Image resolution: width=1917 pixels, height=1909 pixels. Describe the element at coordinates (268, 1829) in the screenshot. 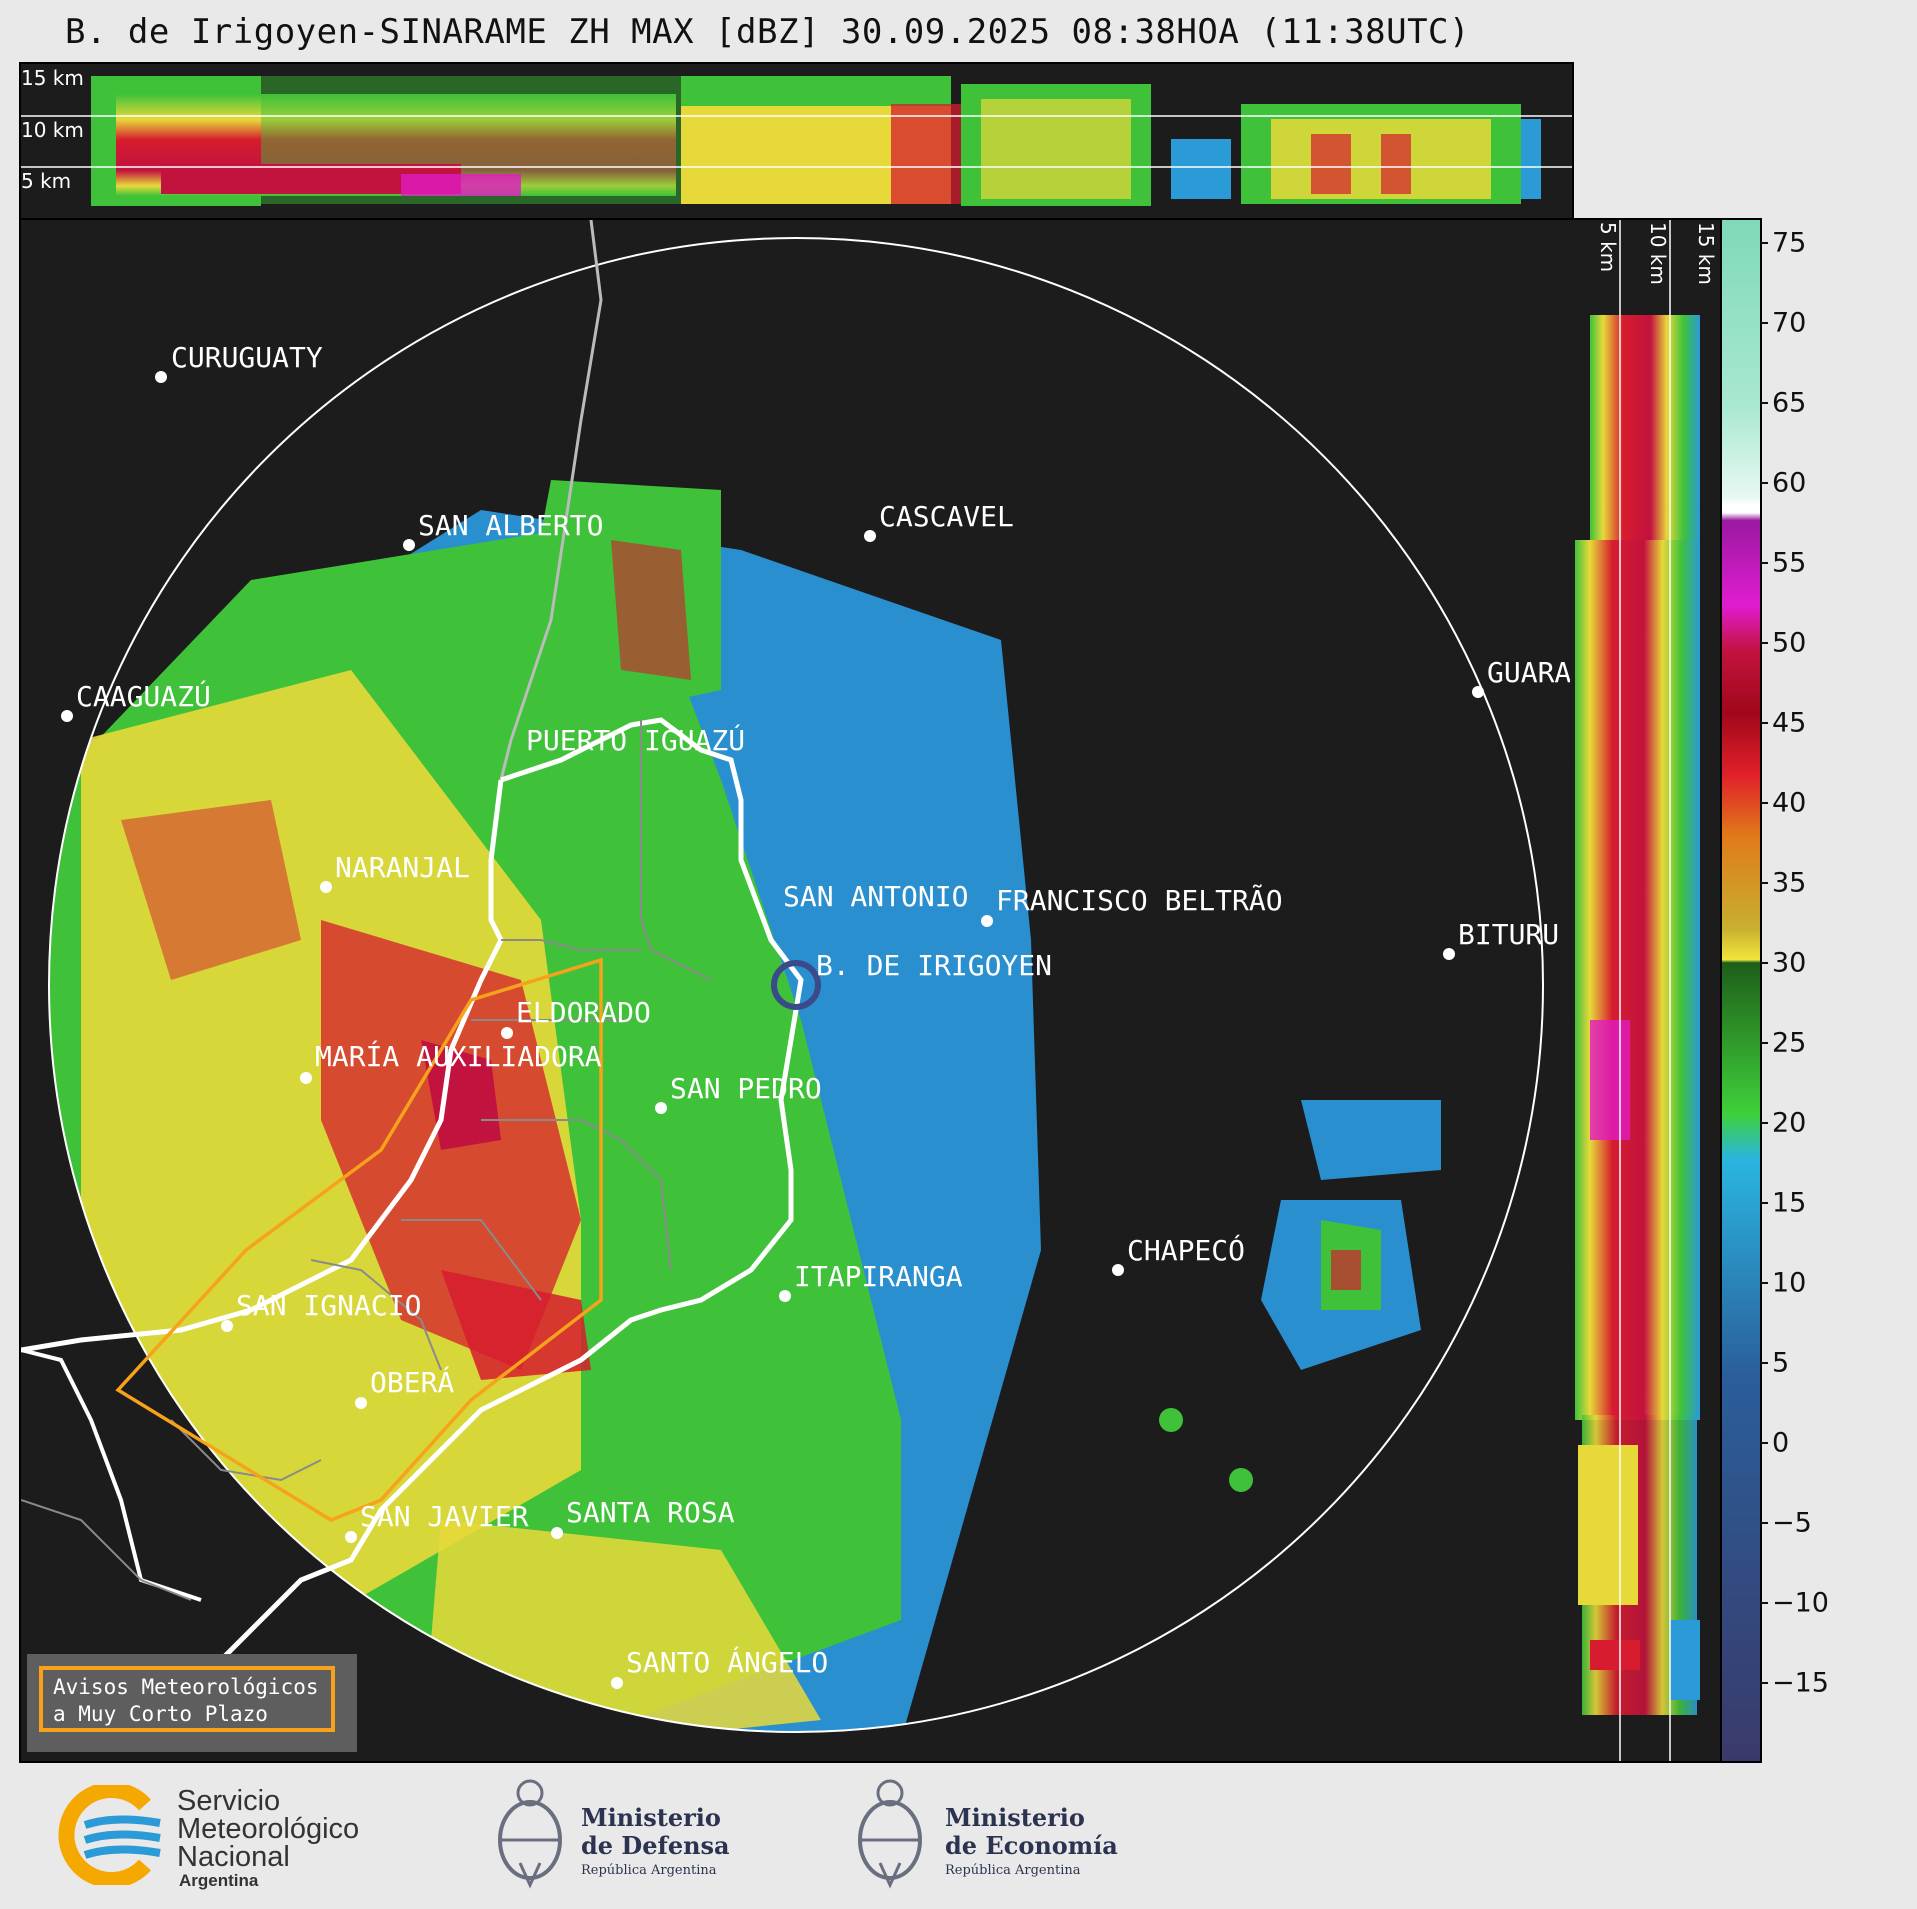

I see `smn-text-2: Meteorológico` at that location.